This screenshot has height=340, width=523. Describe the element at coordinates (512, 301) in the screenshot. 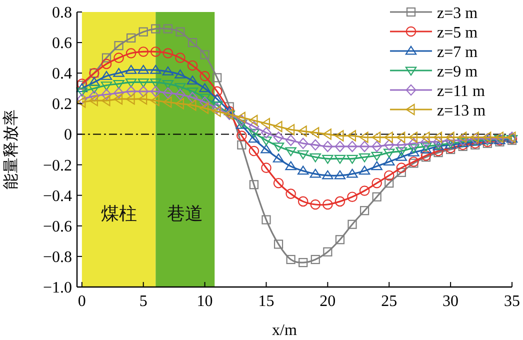

I see `x-tick-label: 35` at that location.